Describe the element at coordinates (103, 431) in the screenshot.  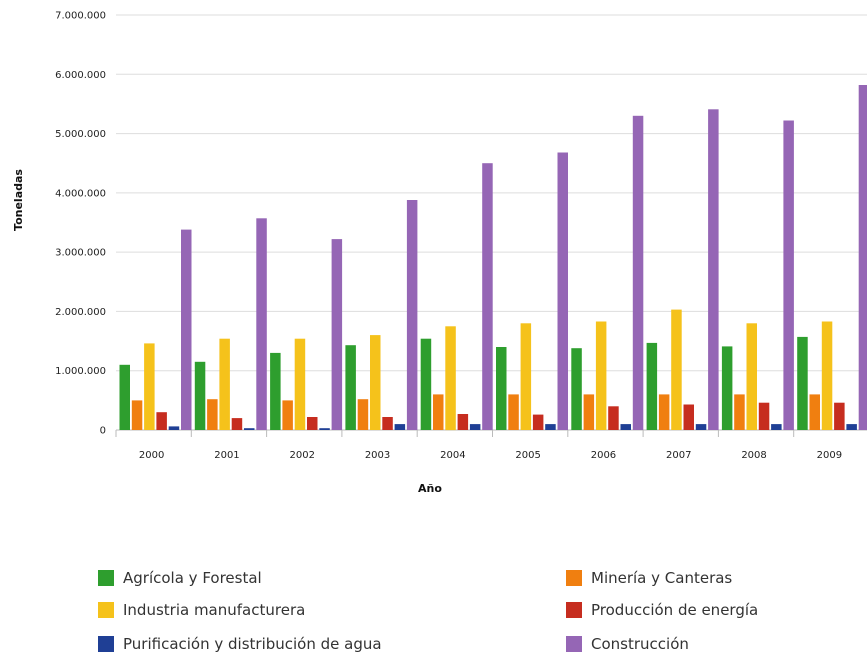
I see `y-tick-label: 0` at that location.